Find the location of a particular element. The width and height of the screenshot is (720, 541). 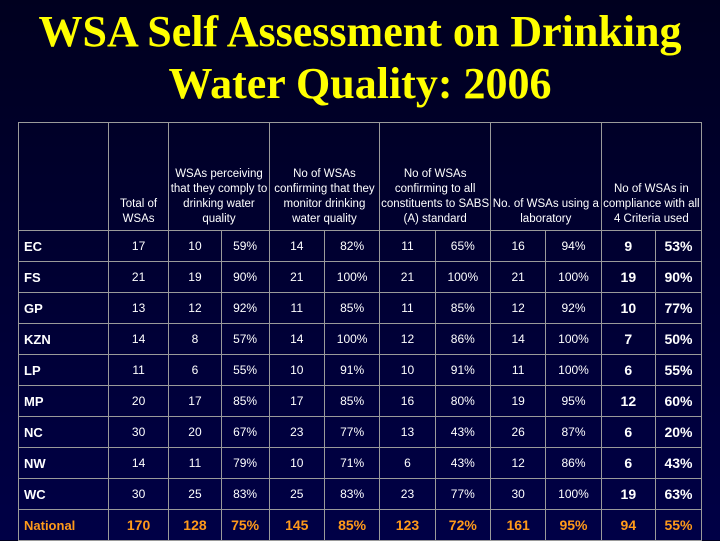

header-laboratory: No. of WSAs using a laboratory is located at coordinates (545, 176).